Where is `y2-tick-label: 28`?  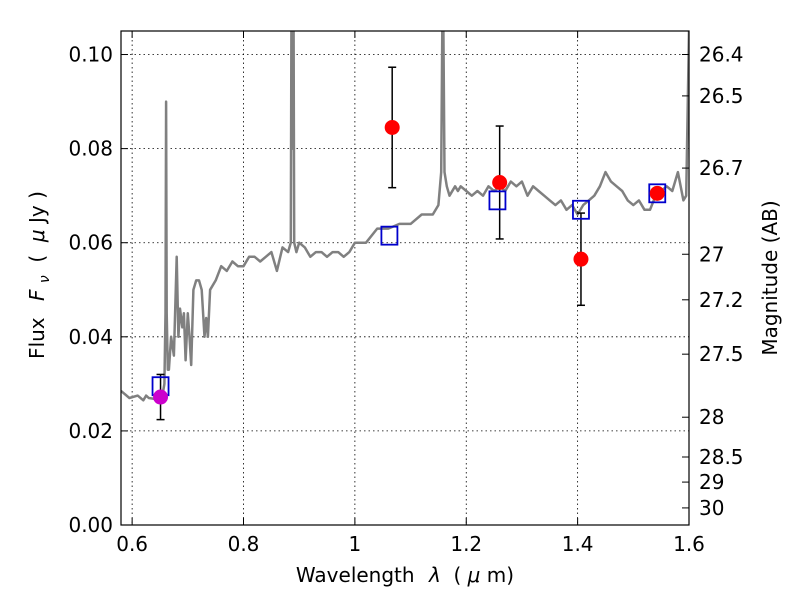
y2-tick-label: 28 is located at coordinates (711, 417).